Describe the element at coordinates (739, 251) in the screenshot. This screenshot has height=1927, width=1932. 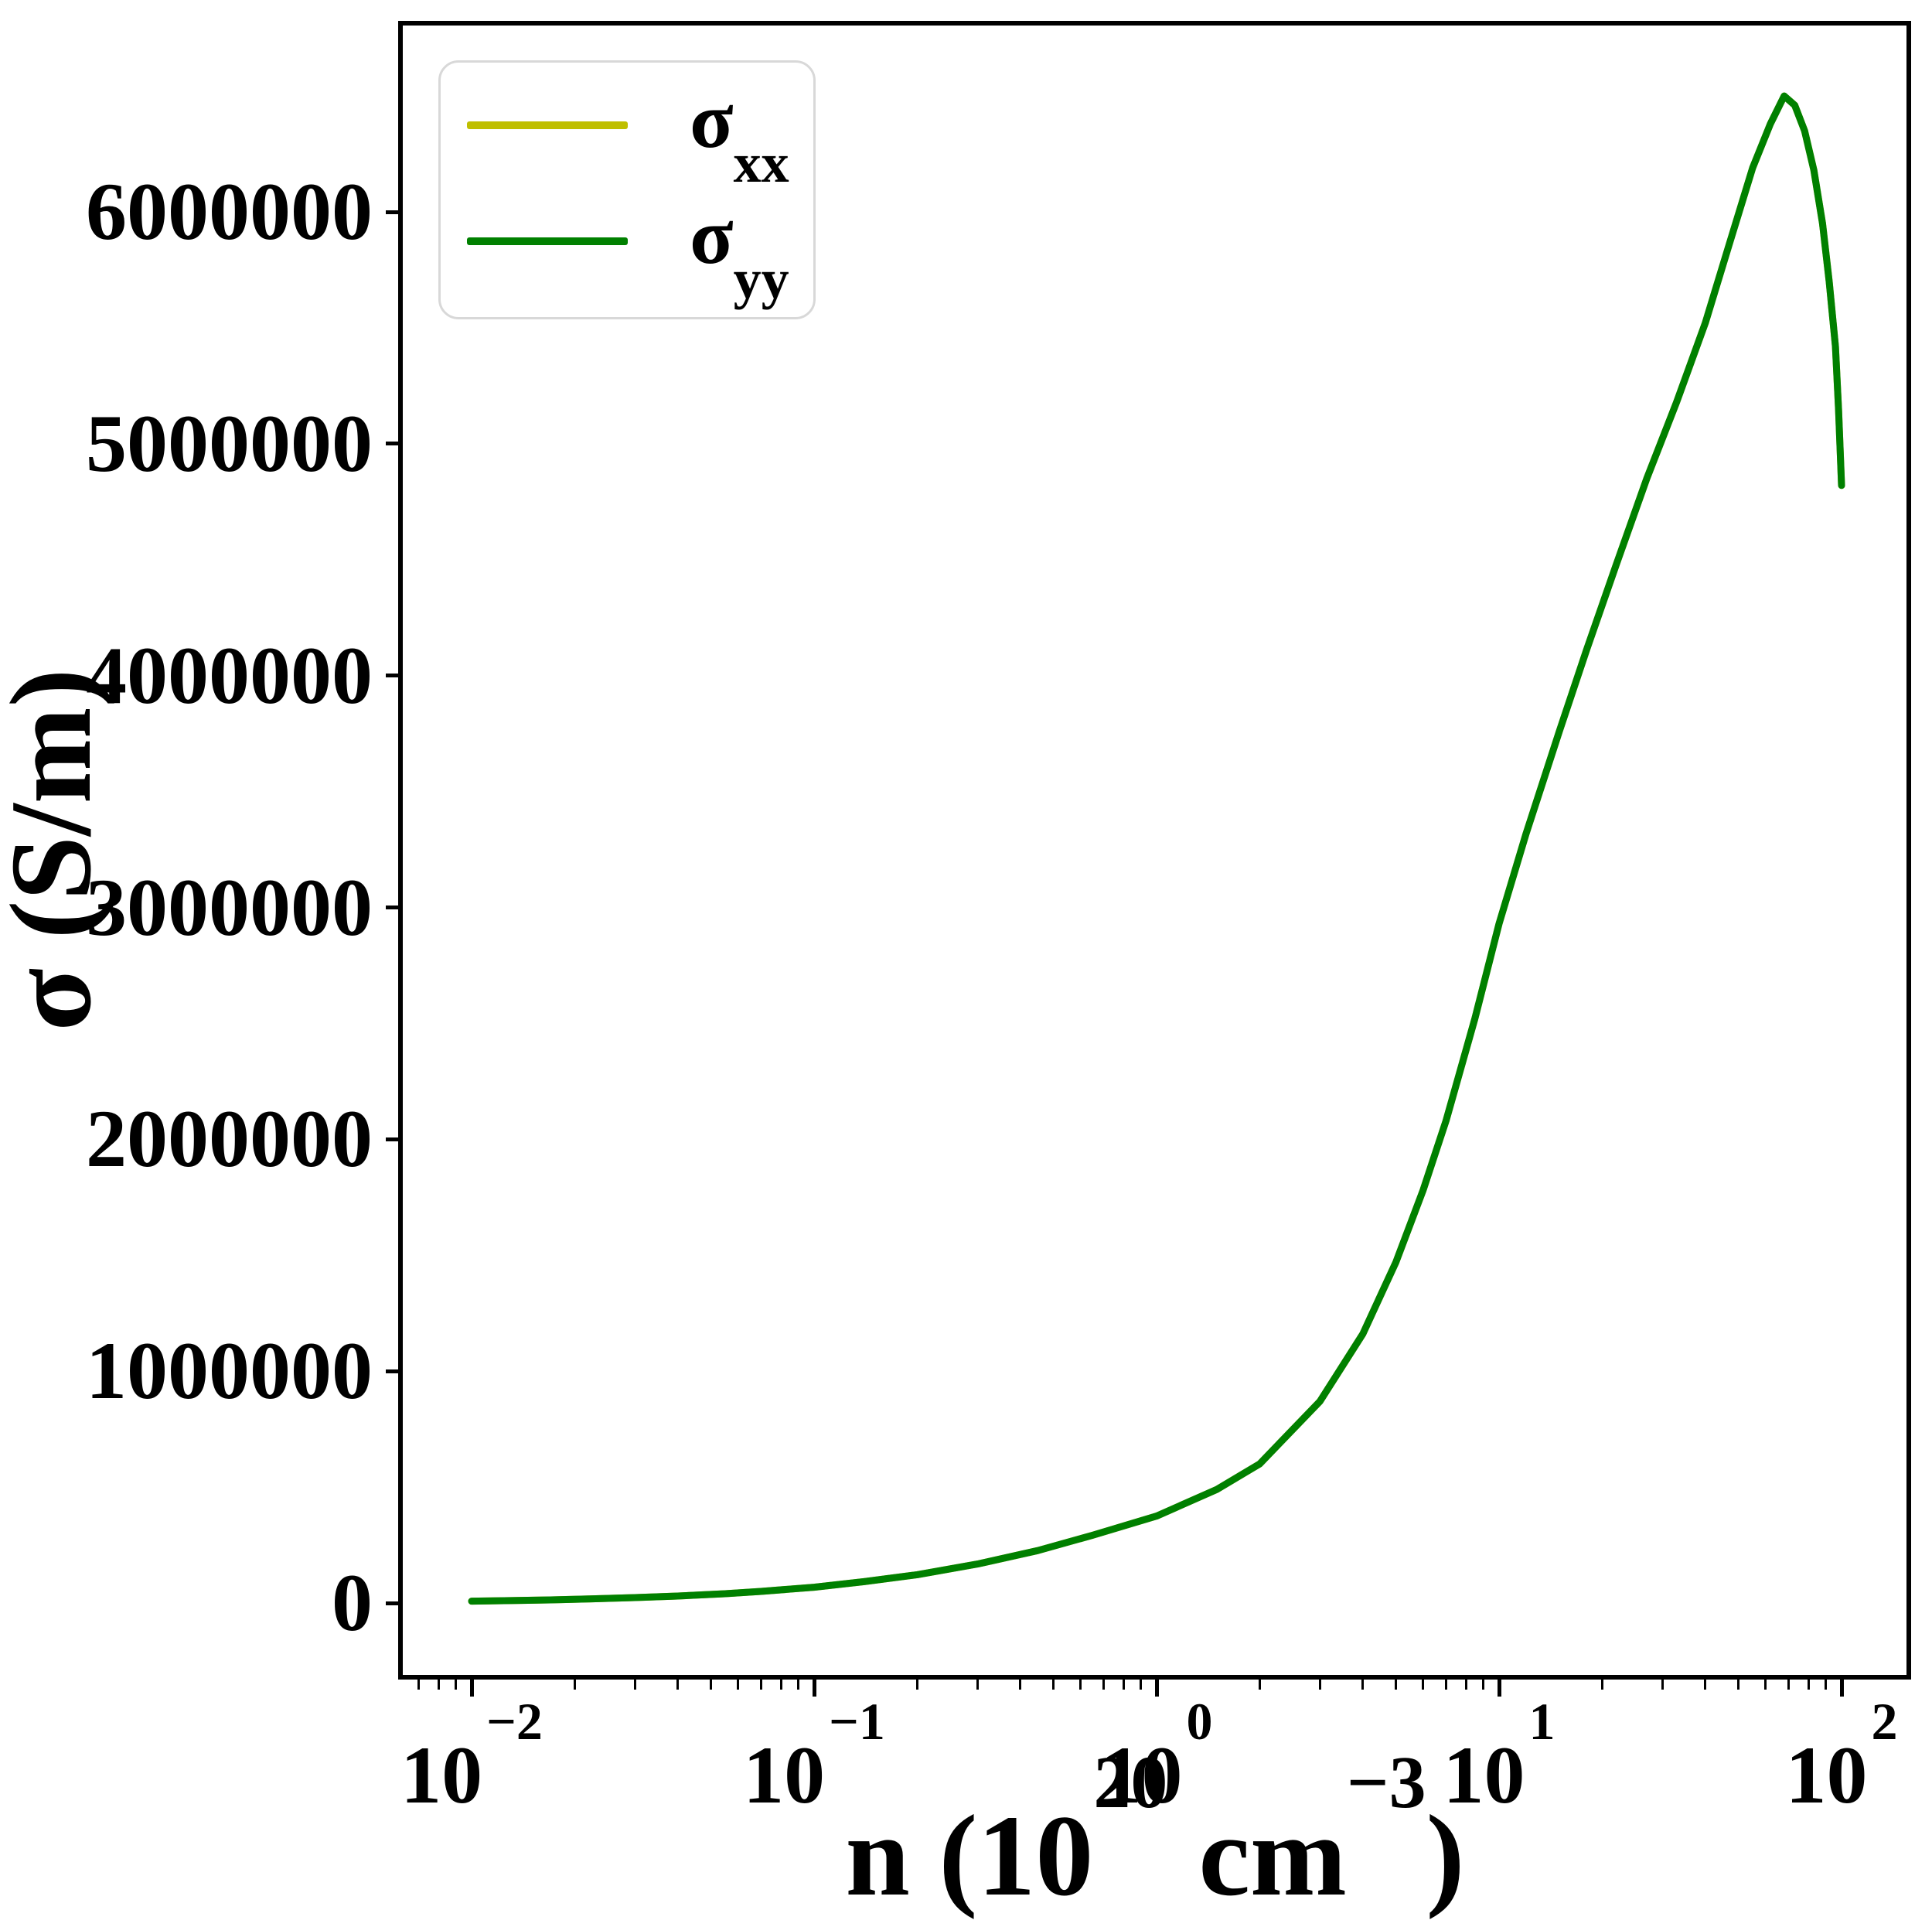
I see `sigma-yy-label: σyy` at that location.